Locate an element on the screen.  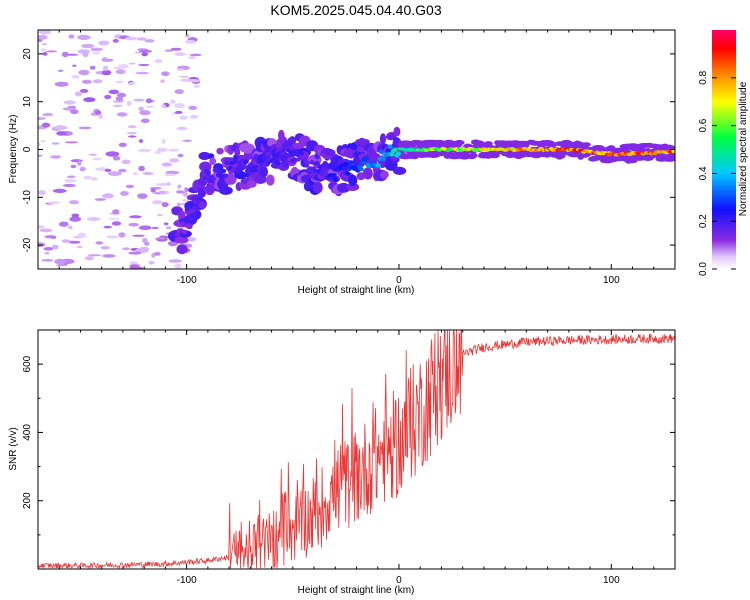
snr-x-label: Height of straight line (km) is located at coordinates (356, 590).